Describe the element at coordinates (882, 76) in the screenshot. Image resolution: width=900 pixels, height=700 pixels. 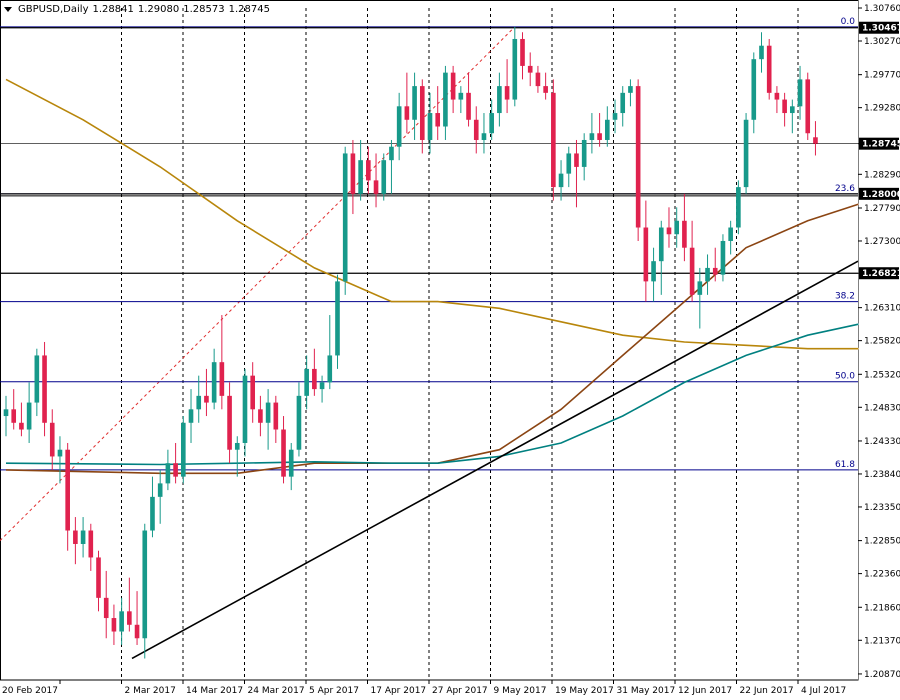
I see `price-tick-label: 1.29770` at that location.